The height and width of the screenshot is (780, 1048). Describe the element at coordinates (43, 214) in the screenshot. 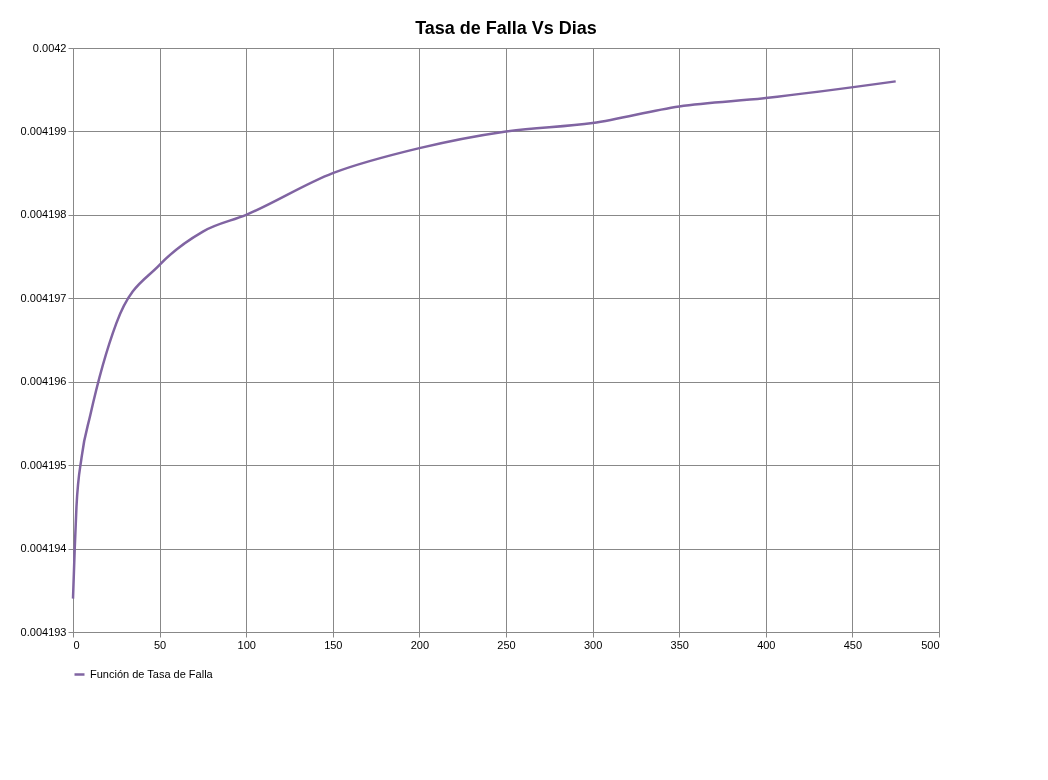

I see `y-tick-label: 0.004198` at that location.